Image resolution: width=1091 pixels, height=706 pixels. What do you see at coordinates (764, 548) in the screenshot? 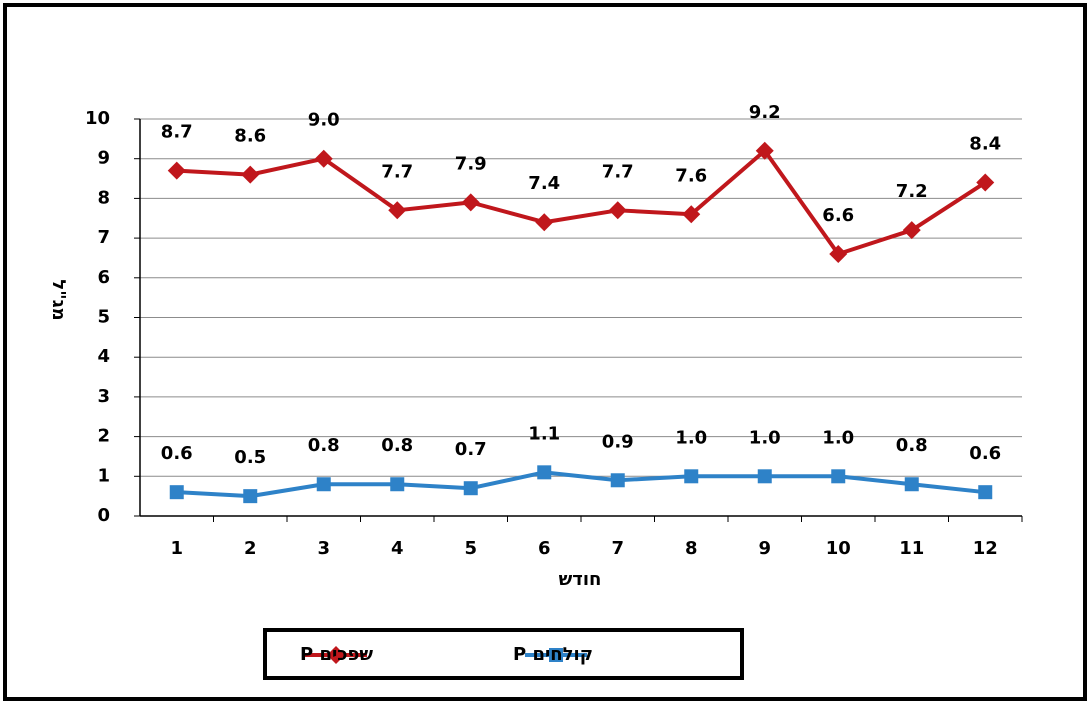
I see `x-tick-label: 9` at bounding box center [764, 548].